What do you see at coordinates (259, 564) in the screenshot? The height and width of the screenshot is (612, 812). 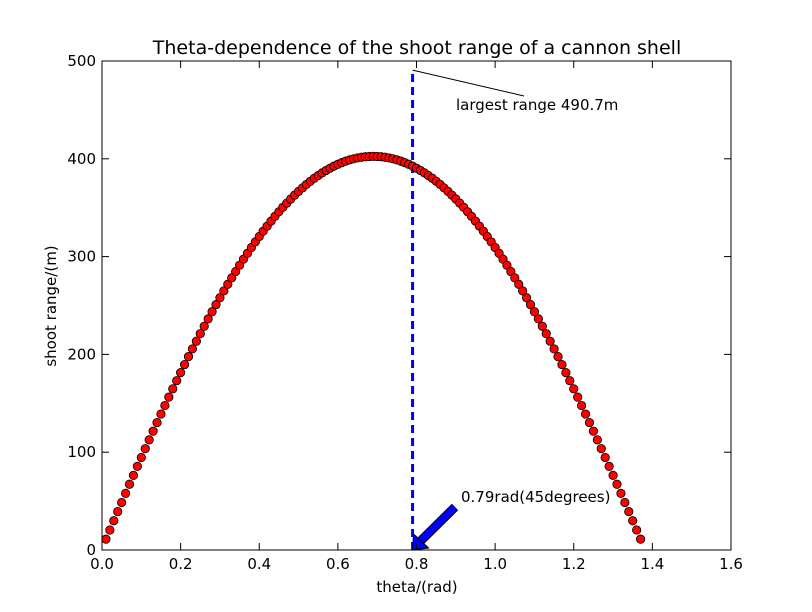 I see `x-tick-label: 0.4` at bounding box center [259, 564].